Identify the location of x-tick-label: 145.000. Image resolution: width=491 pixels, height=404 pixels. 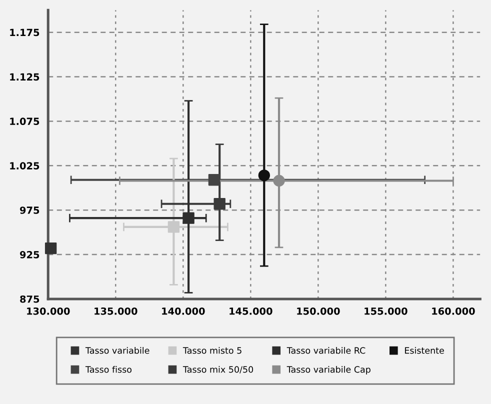
(251, 311).